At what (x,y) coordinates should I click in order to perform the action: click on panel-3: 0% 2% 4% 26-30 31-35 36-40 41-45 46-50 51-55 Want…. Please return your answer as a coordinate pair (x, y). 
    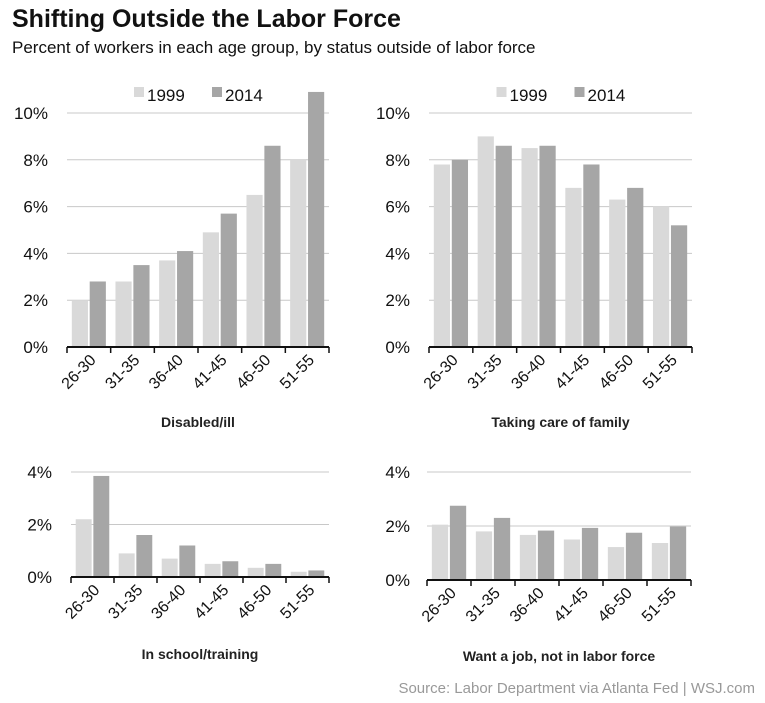
    Looking at the image, I should click on (538, 563).